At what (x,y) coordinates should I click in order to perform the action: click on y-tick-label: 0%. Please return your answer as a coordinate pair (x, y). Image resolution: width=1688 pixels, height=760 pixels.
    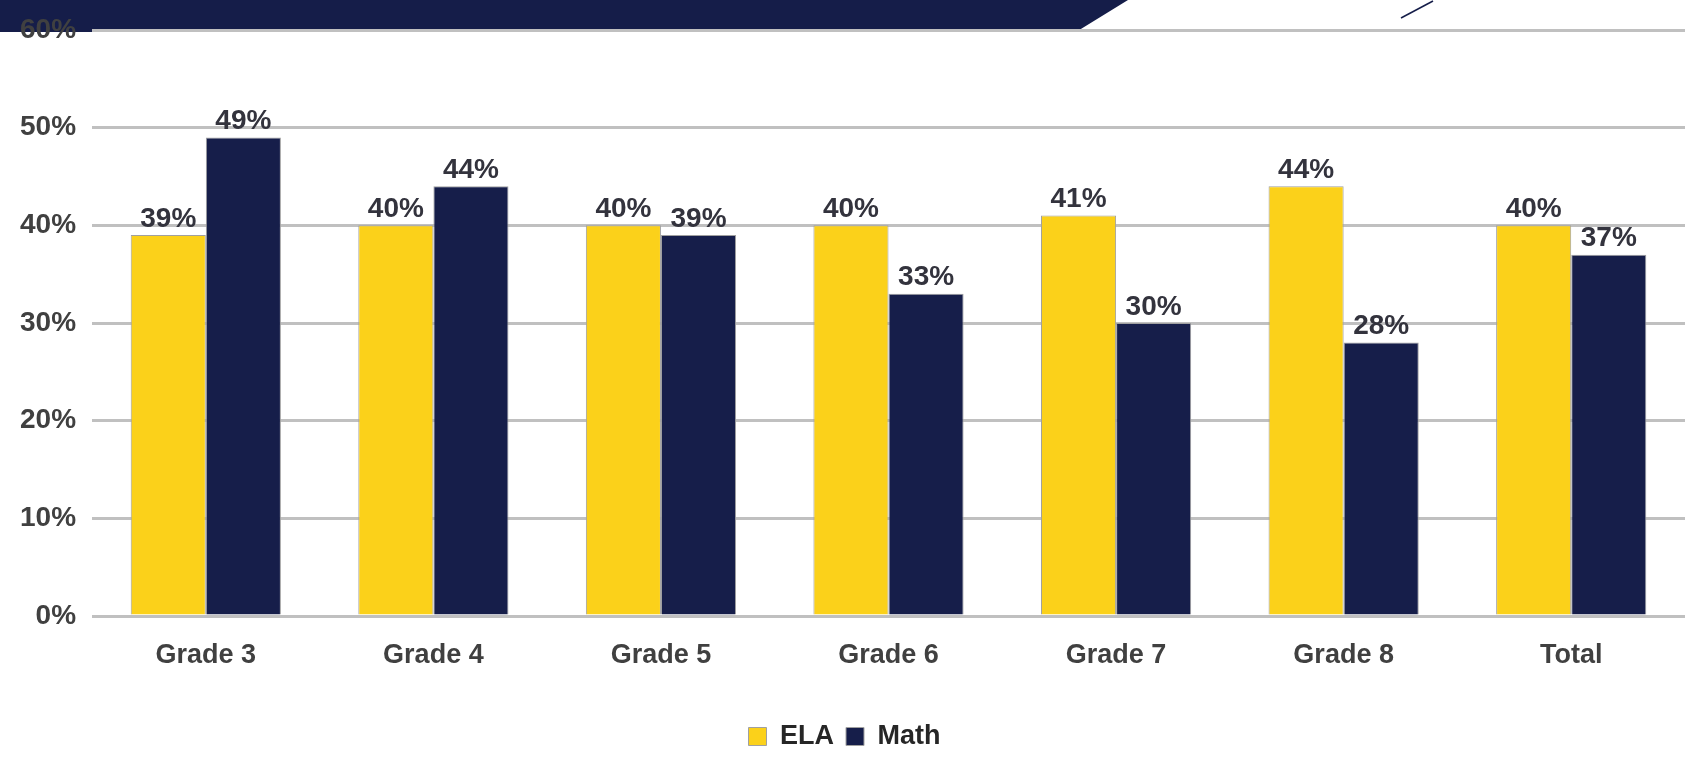
    Looking at the image, I should click on (56, 614).